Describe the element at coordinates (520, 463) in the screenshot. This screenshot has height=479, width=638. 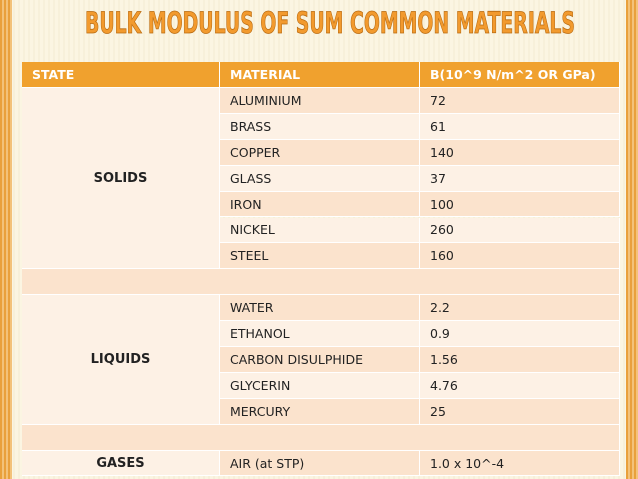
I see `value-cell: 1.0 x 10^-4` at that location.